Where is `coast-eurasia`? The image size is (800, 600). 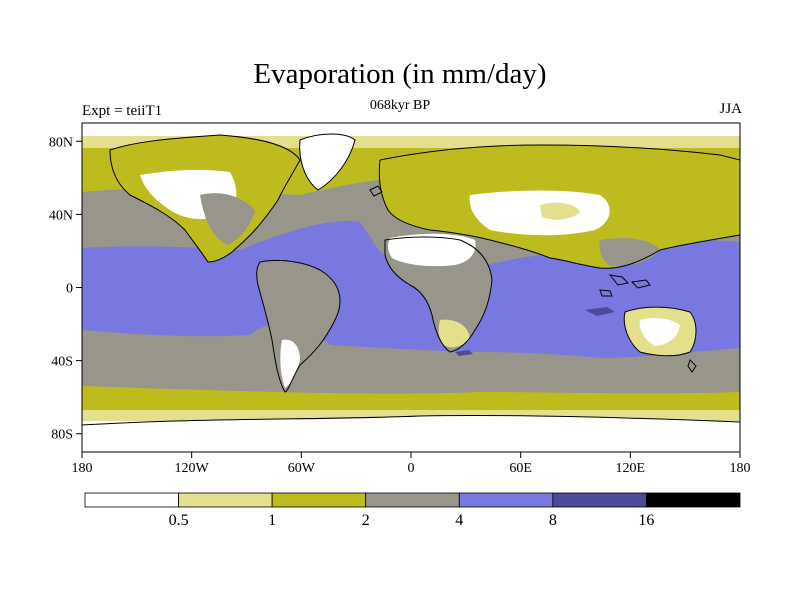 coast-eurasia is located at coordinates (559, 206).